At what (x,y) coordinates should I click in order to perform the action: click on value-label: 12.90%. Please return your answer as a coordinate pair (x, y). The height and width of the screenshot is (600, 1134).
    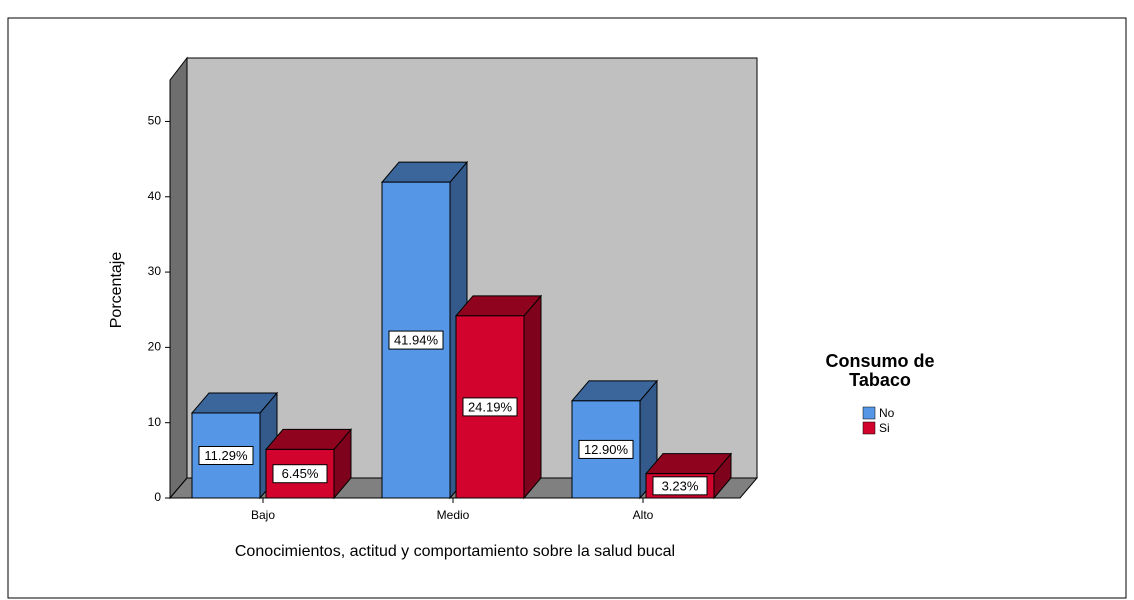
    Looking at the image, I should click on (606, 449).